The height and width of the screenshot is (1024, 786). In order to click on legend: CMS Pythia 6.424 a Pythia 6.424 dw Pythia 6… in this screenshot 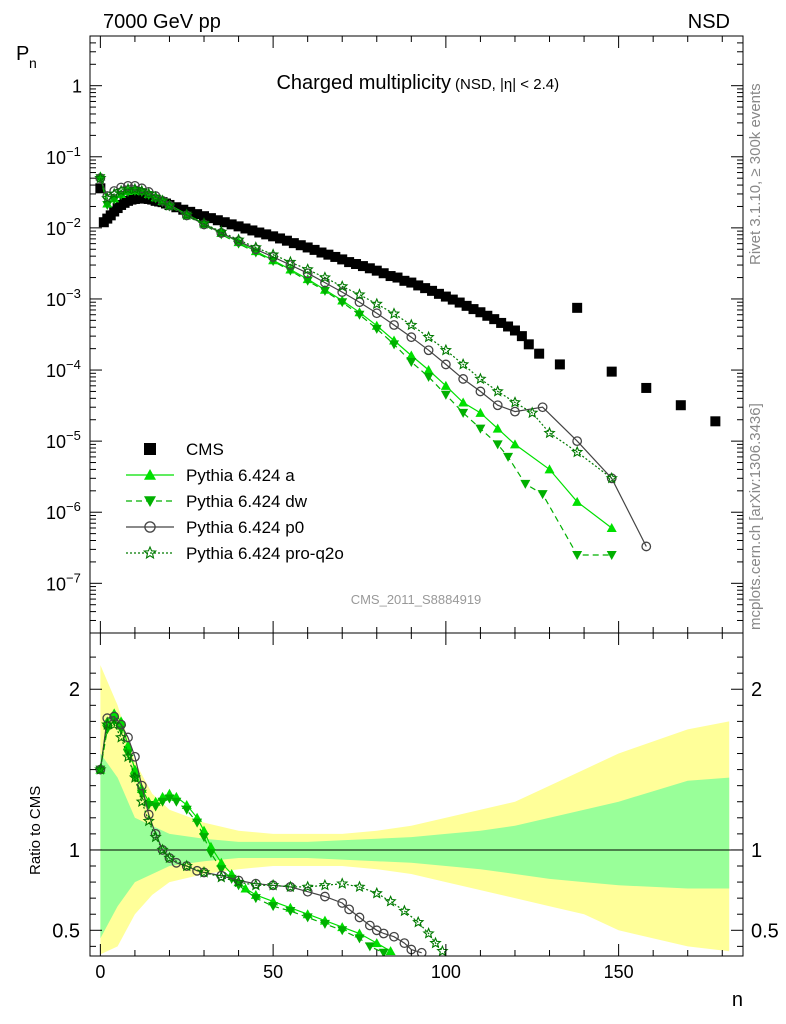, I will do `click(235, 501)`.